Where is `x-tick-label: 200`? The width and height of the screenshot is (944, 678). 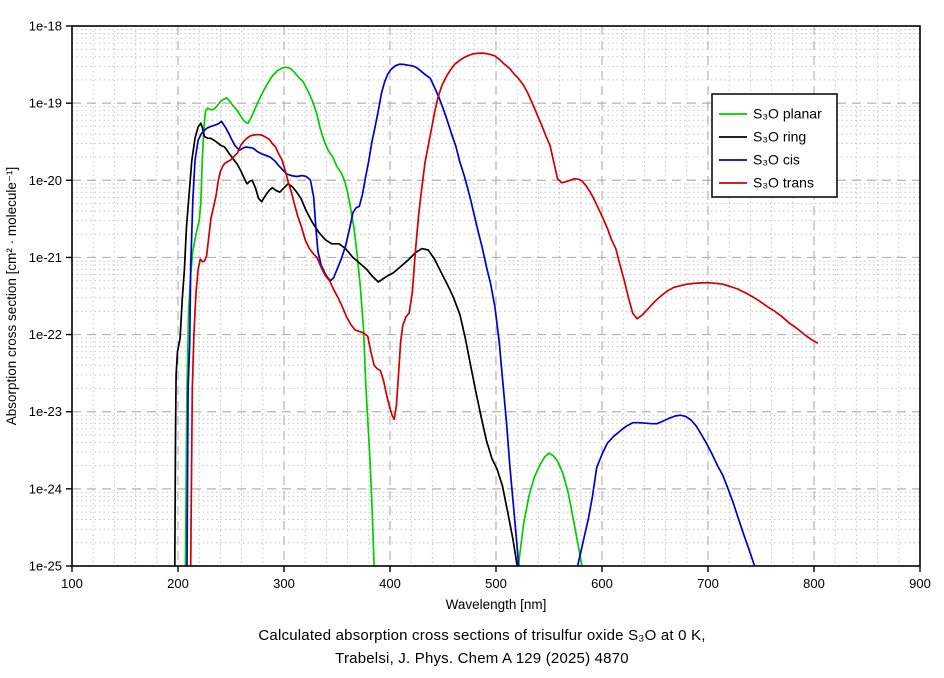
x-tick-label: 200 is located at coordinates (178, 583).